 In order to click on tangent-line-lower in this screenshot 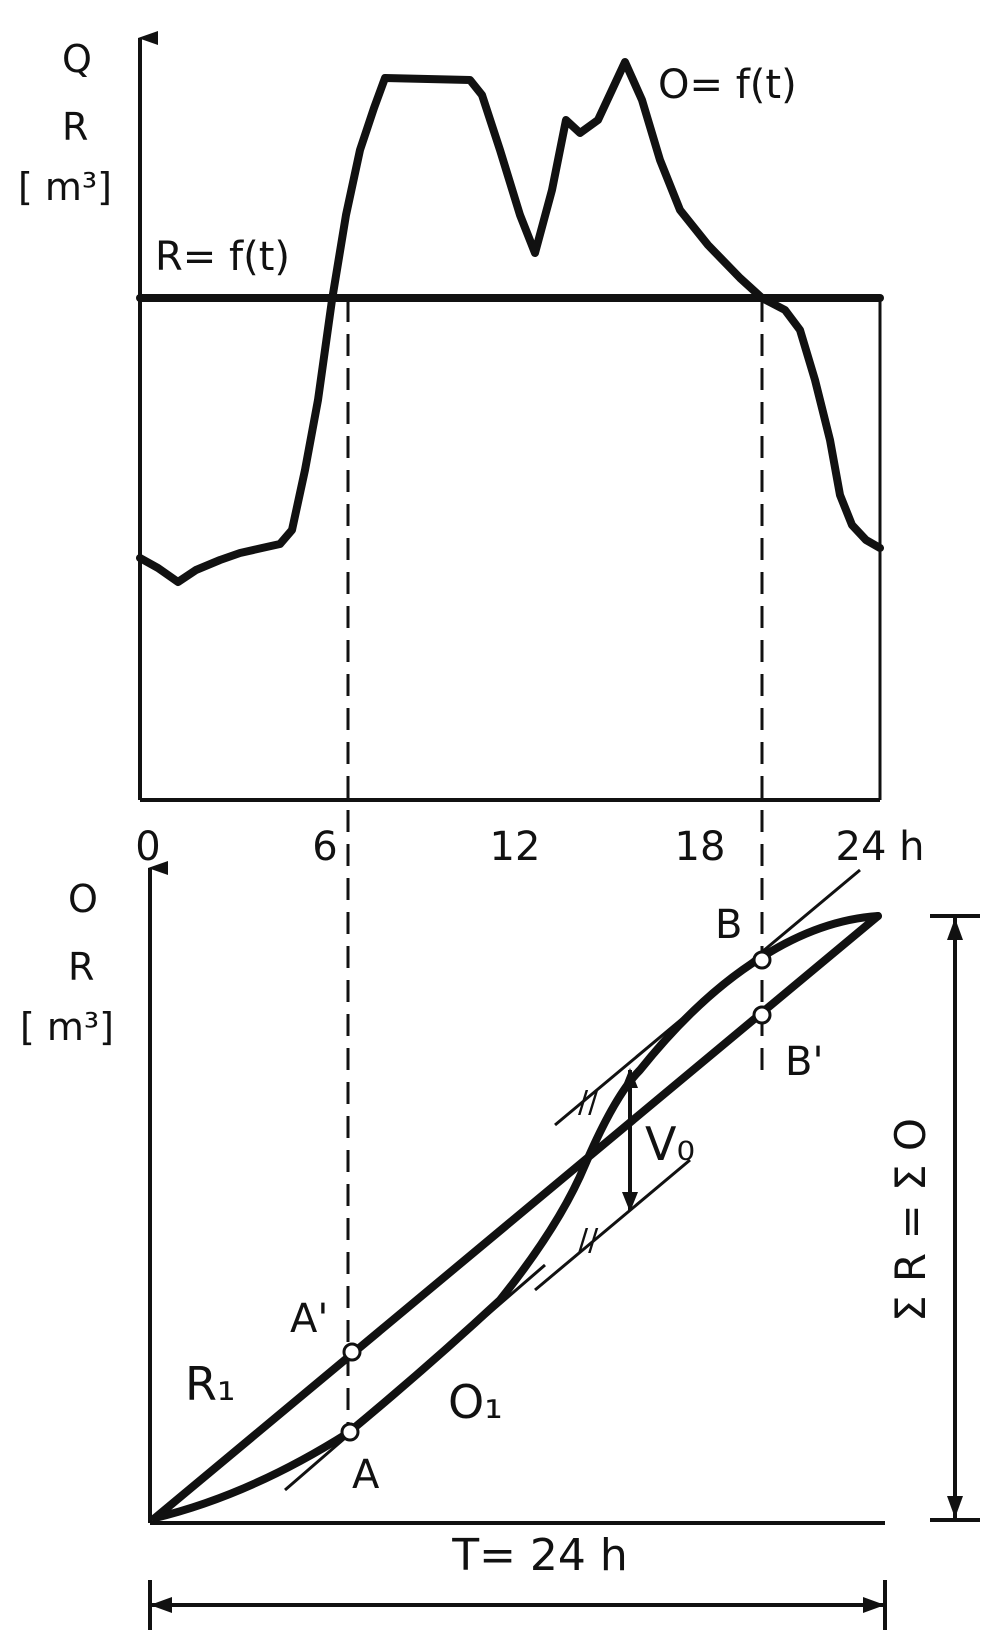, I will do `click(415, 1377)`.